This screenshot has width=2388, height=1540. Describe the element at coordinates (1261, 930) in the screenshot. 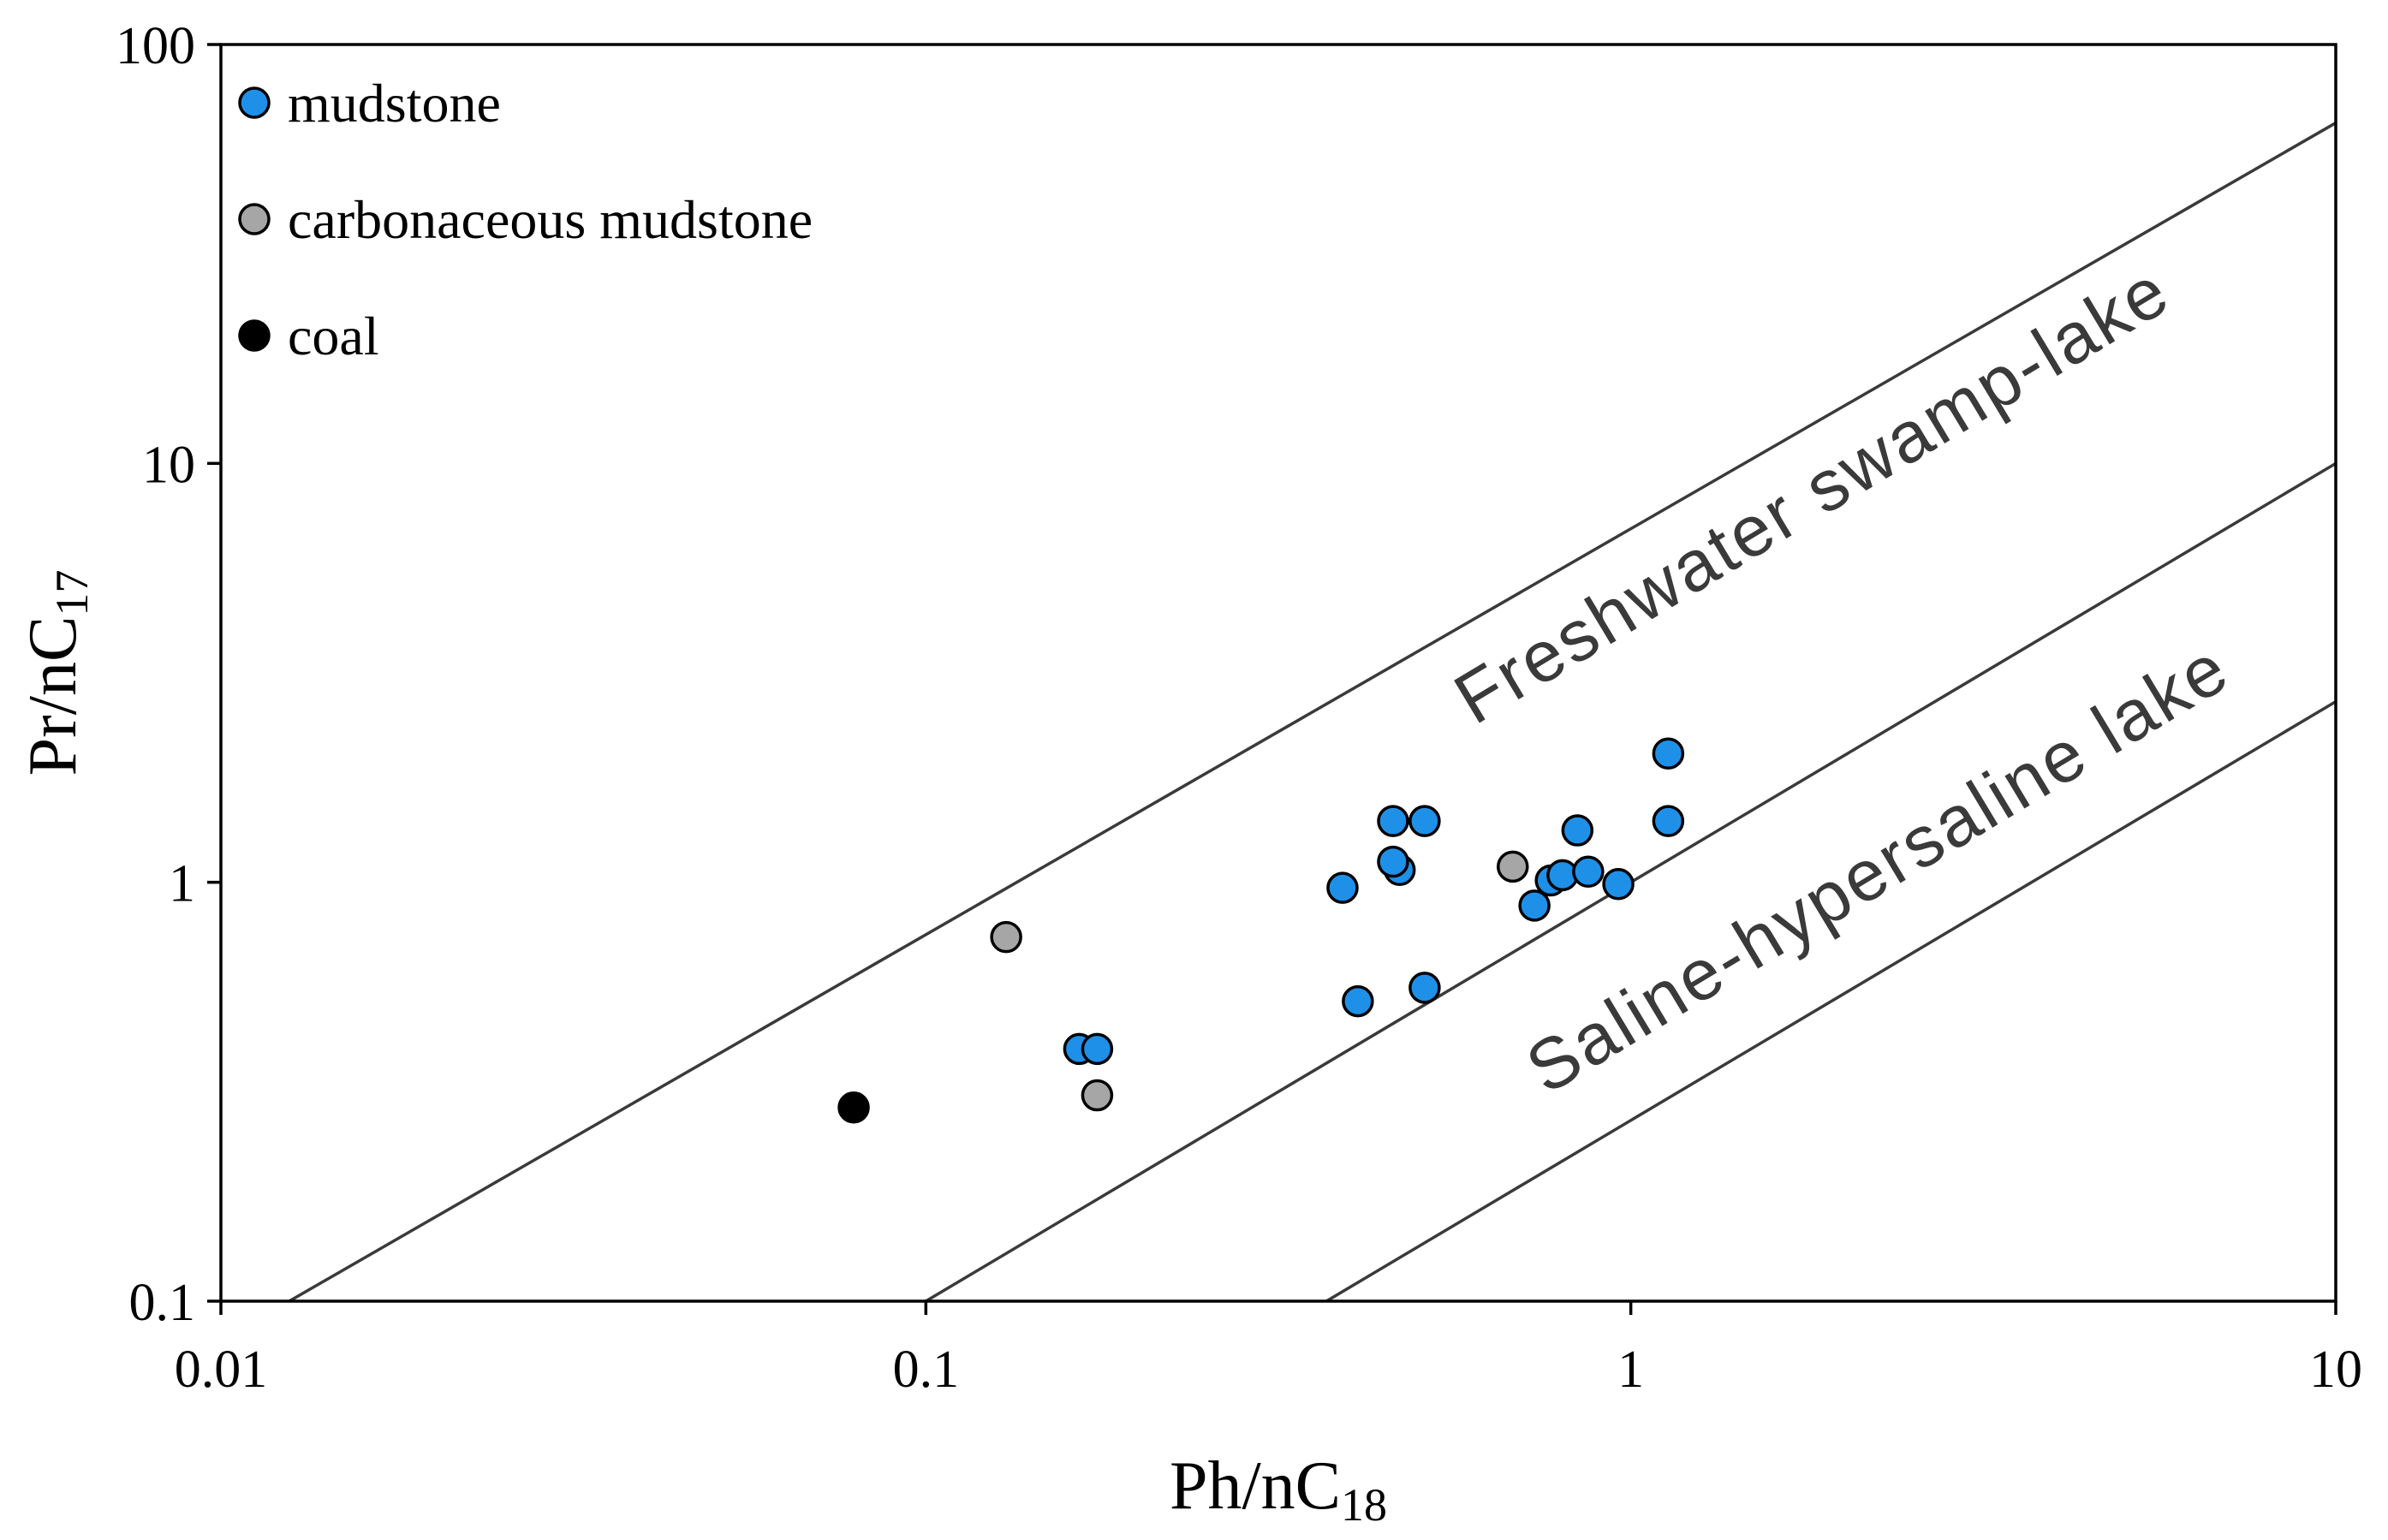

I see `data-points` at that location.